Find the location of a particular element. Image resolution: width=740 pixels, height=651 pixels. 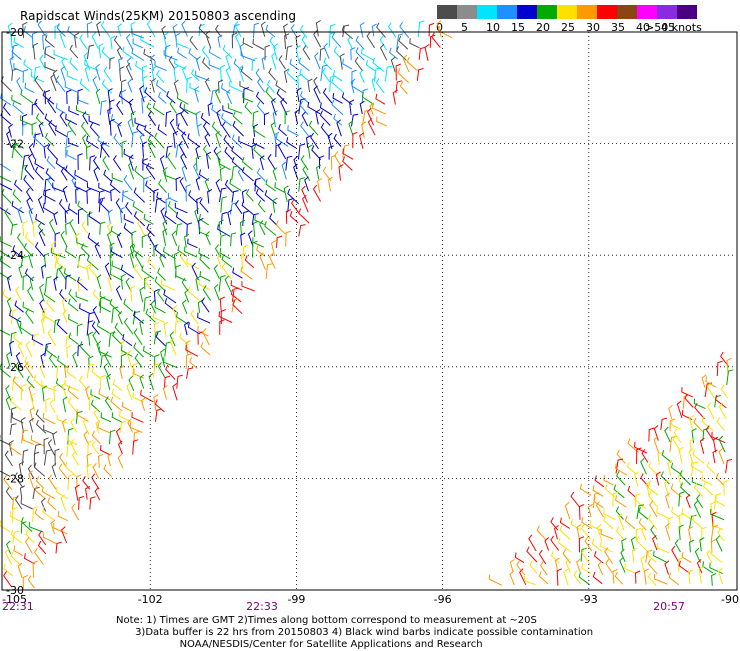

legend-swatch is located at coordinates (567, 12).